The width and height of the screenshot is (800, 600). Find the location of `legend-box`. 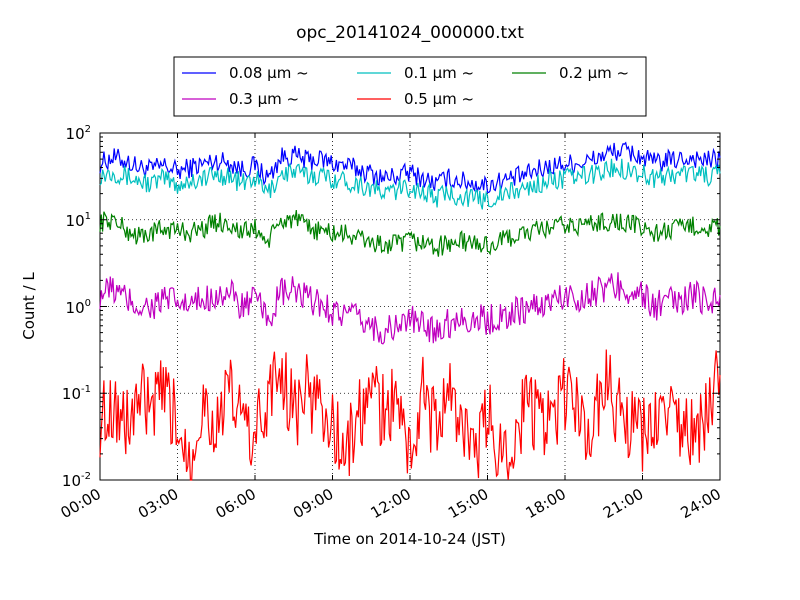

legend-box is located at coordinates (410, 86).